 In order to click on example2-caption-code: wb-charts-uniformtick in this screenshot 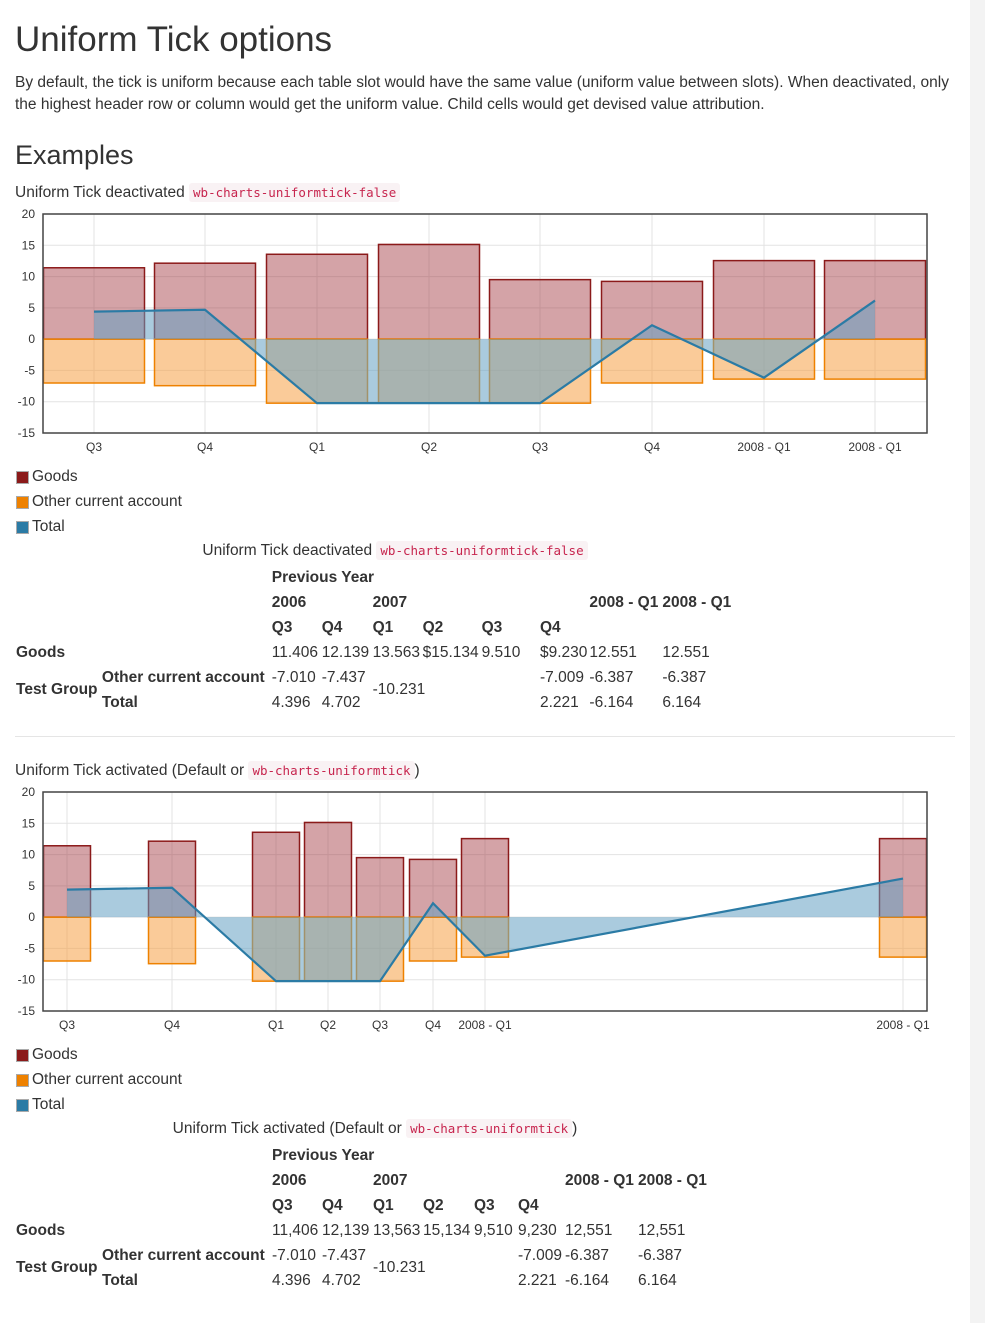, I will do `click(331, 770)`.